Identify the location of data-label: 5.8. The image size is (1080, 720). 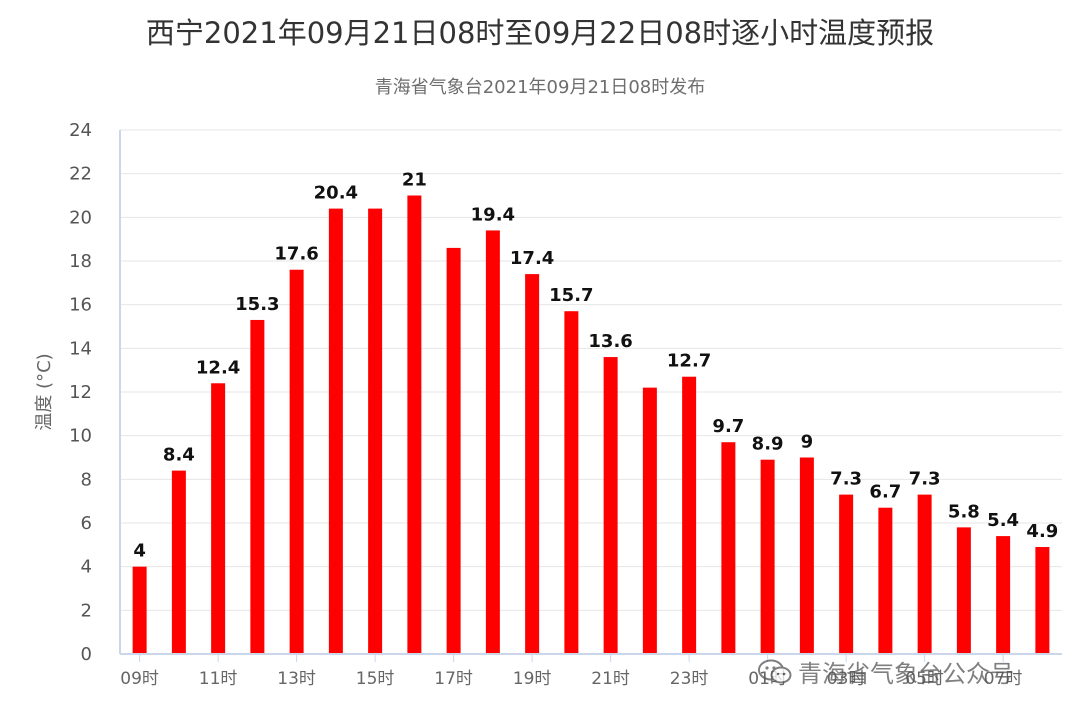
(964, 511).